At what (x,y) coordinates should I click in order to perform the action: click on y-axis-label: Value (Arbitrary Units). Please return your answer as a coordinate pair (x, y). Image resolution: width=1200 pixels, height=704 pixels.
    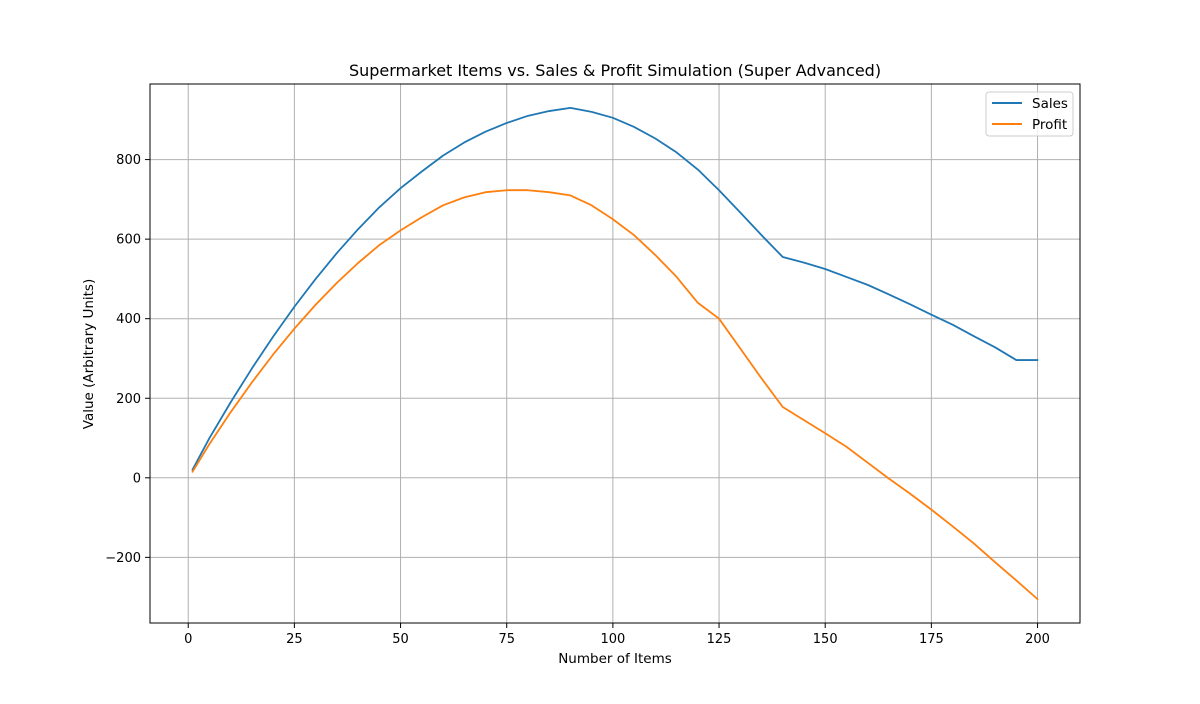
    Looking at the image, I should click on (89, 354).